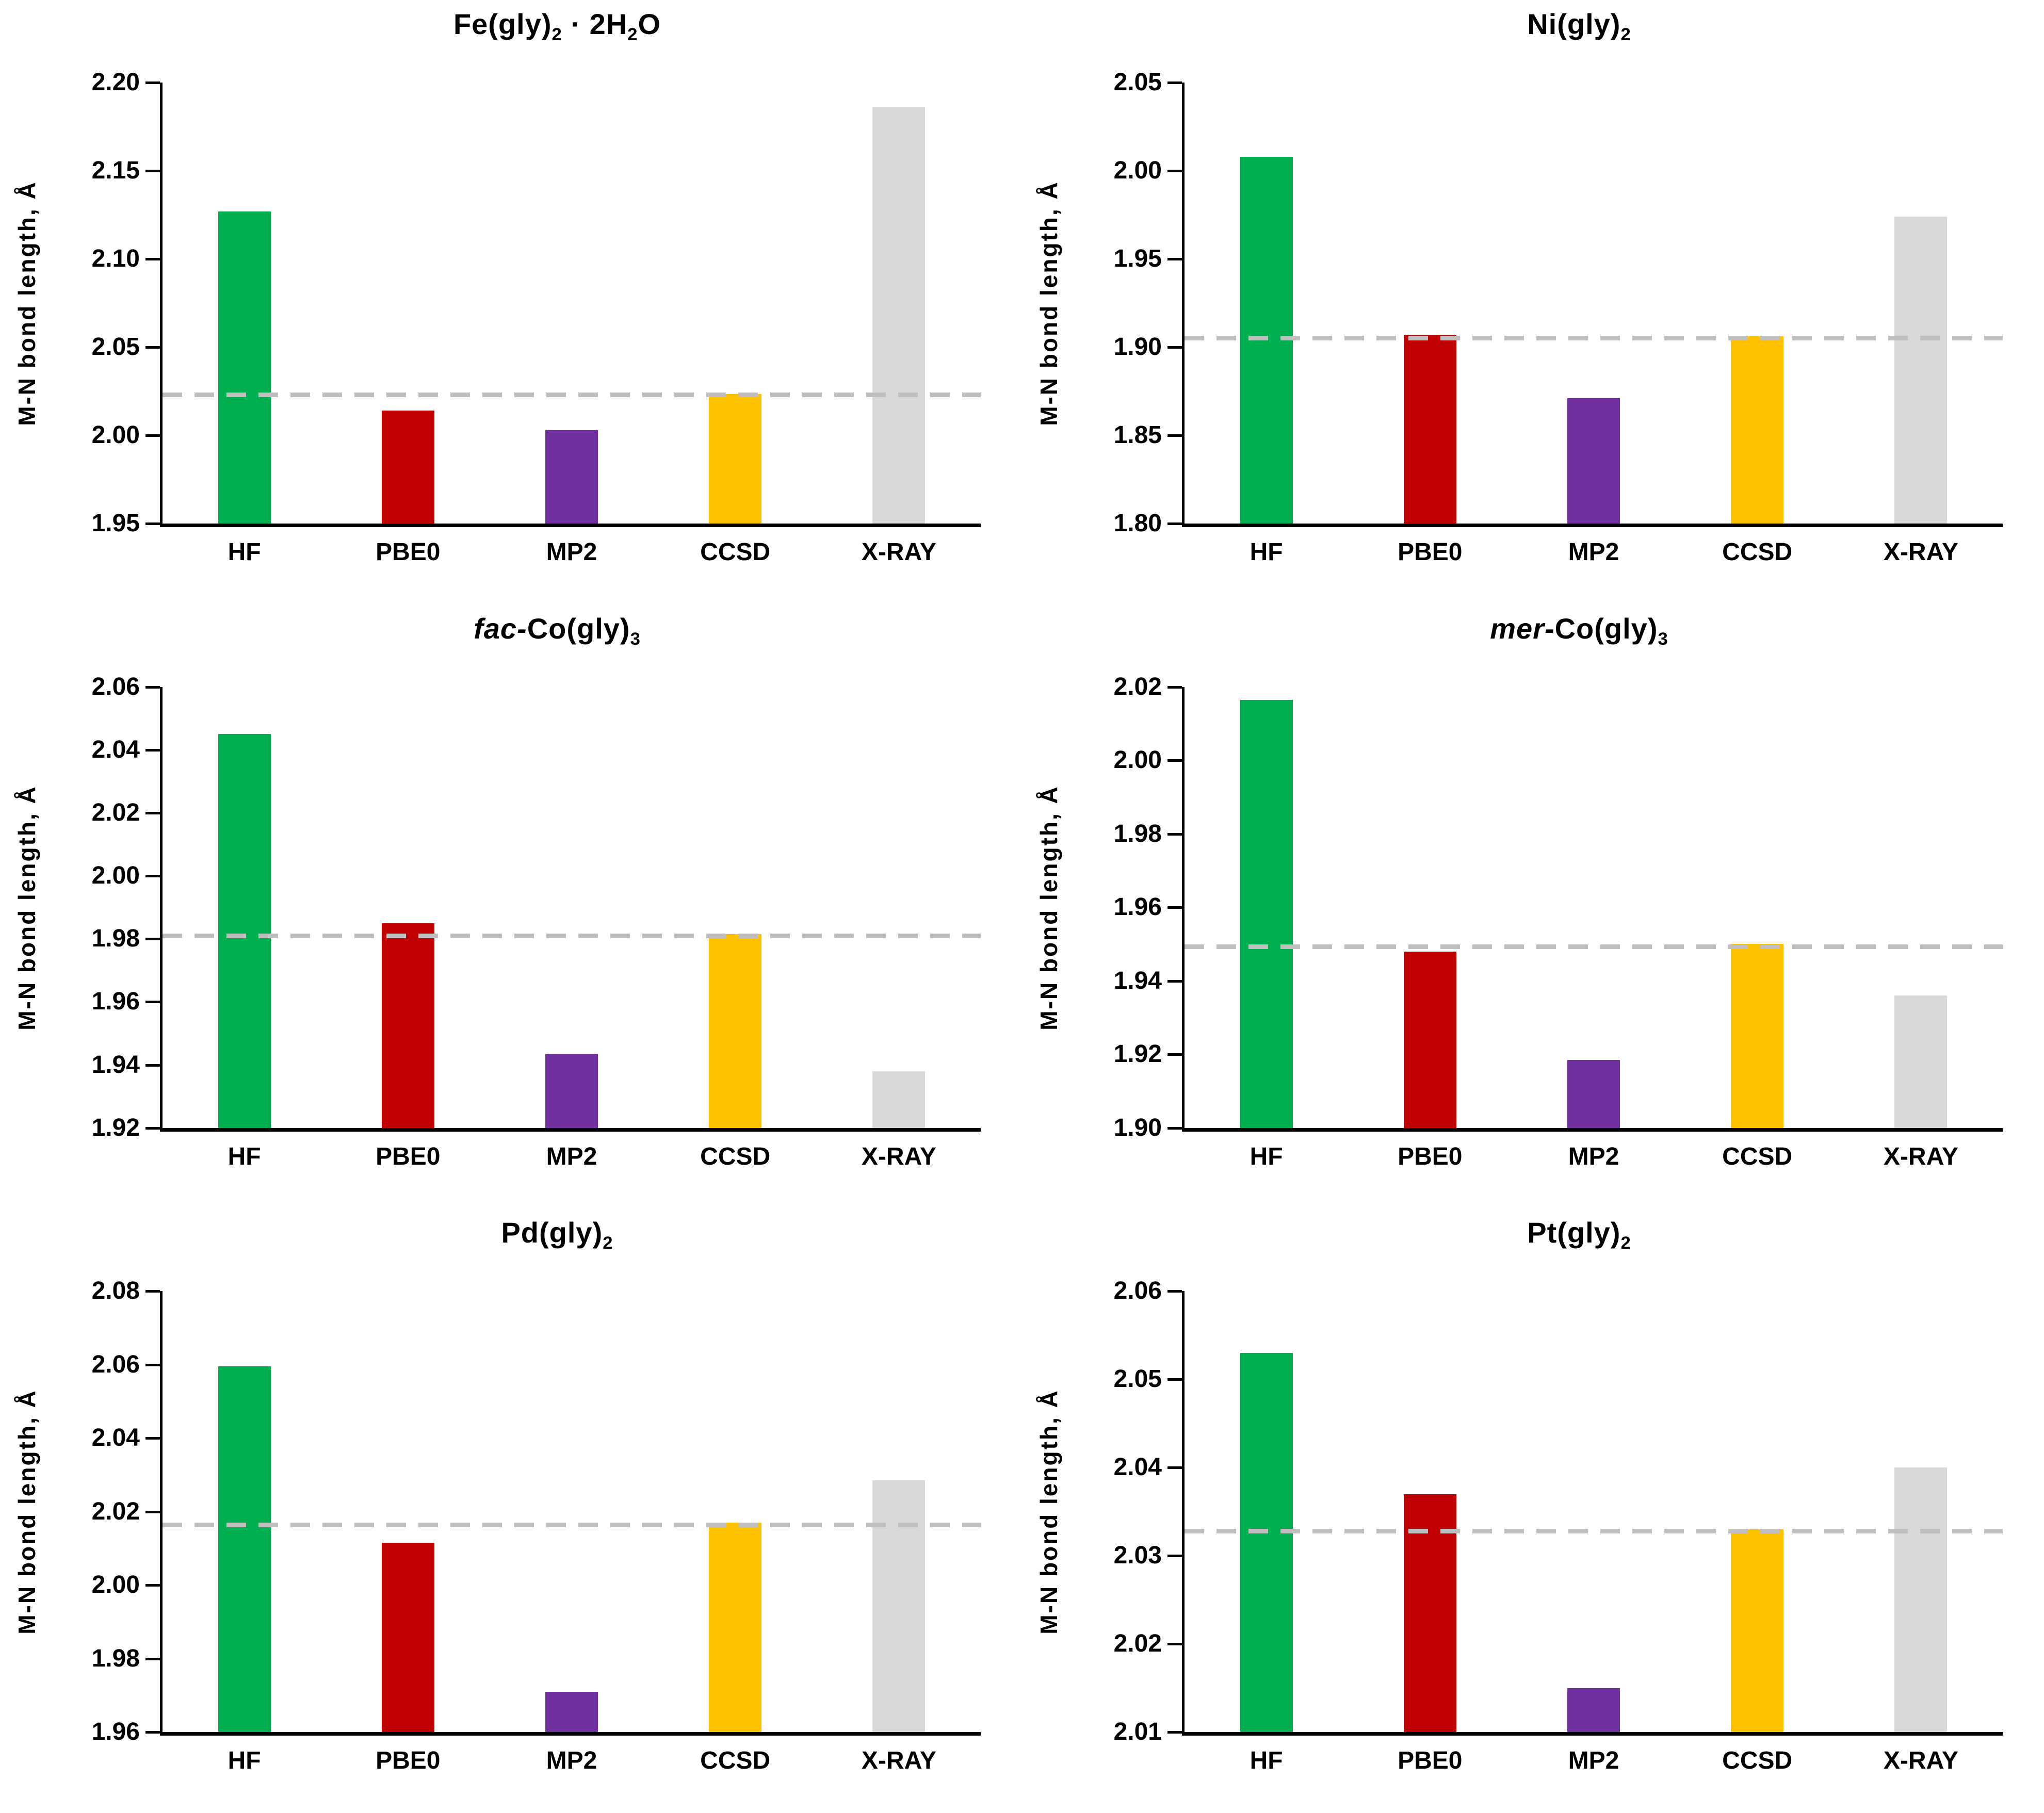 The width and height of the screenshot is (2044, 1813). I want to click on chart-title: Fe(gly)2 · 2H2O, so click(557, 26).